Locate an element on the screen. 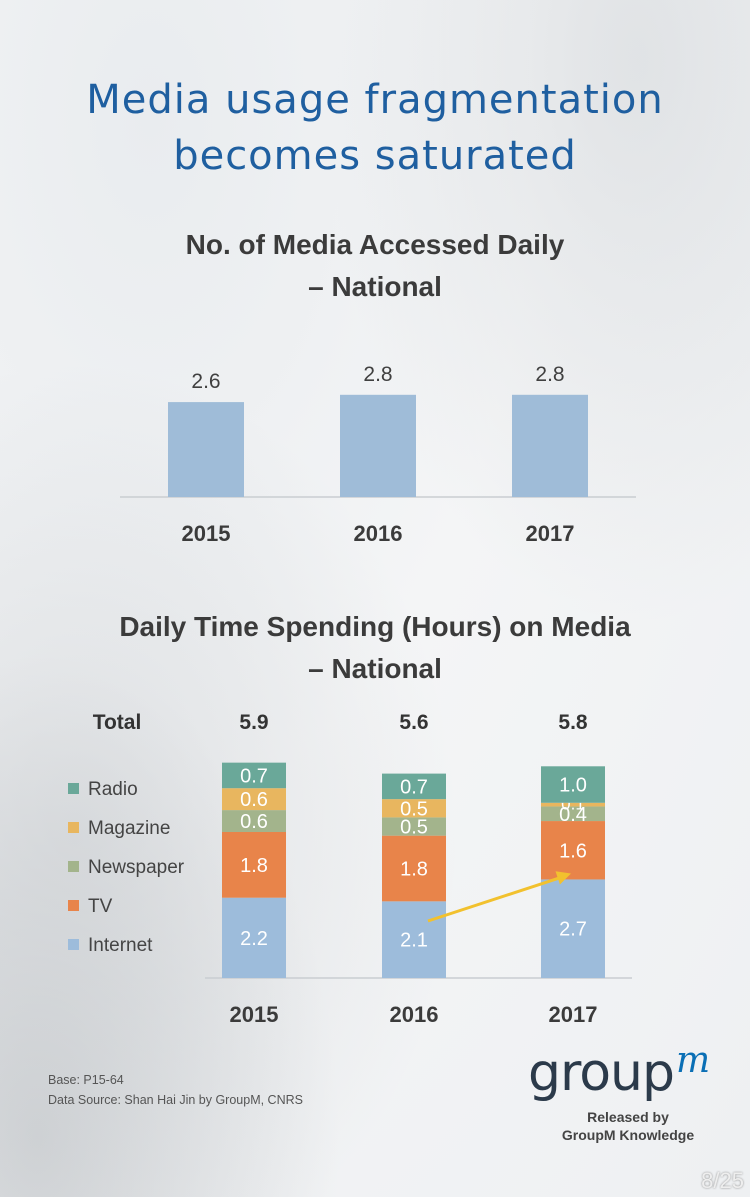  chart2-xtick-2016: 2016 is located at coordinates (414, 1014).